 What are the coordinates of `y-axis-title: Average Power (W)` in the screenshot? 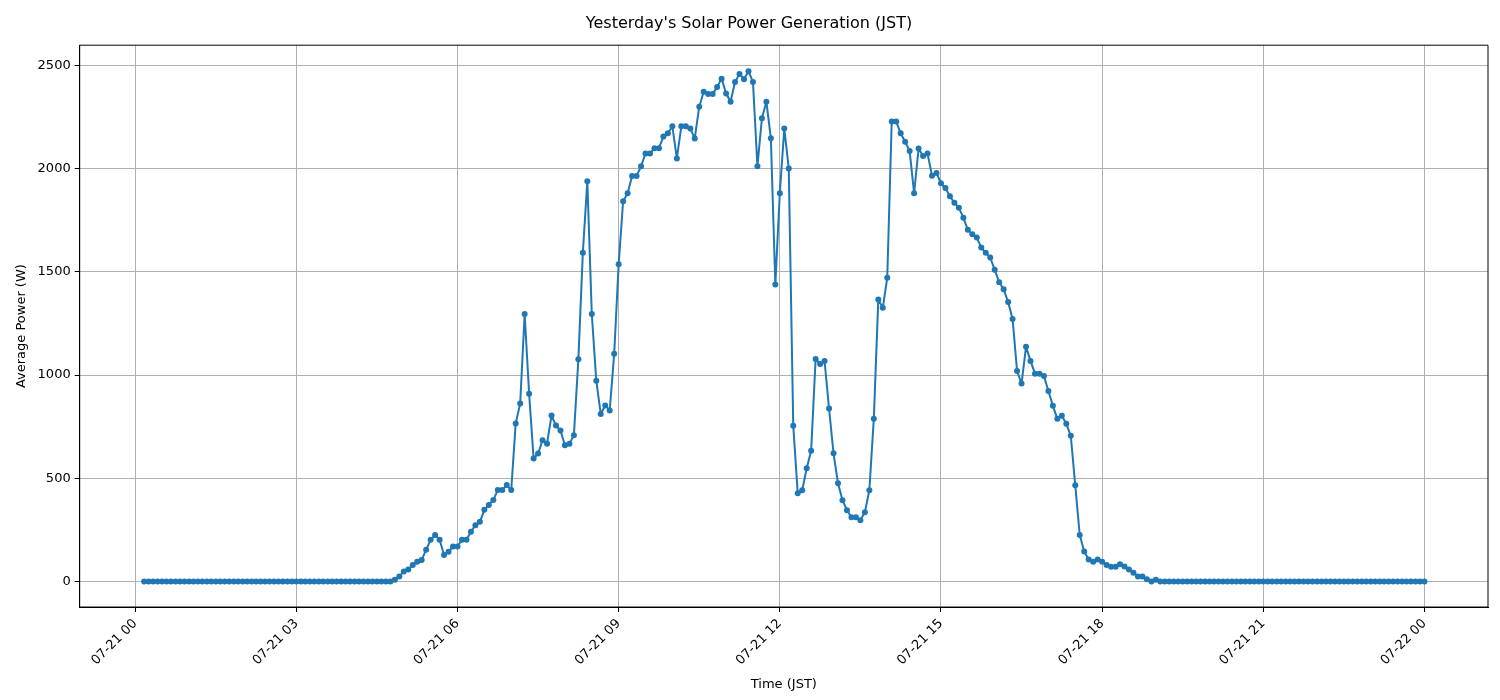 It's located at (21, 326).